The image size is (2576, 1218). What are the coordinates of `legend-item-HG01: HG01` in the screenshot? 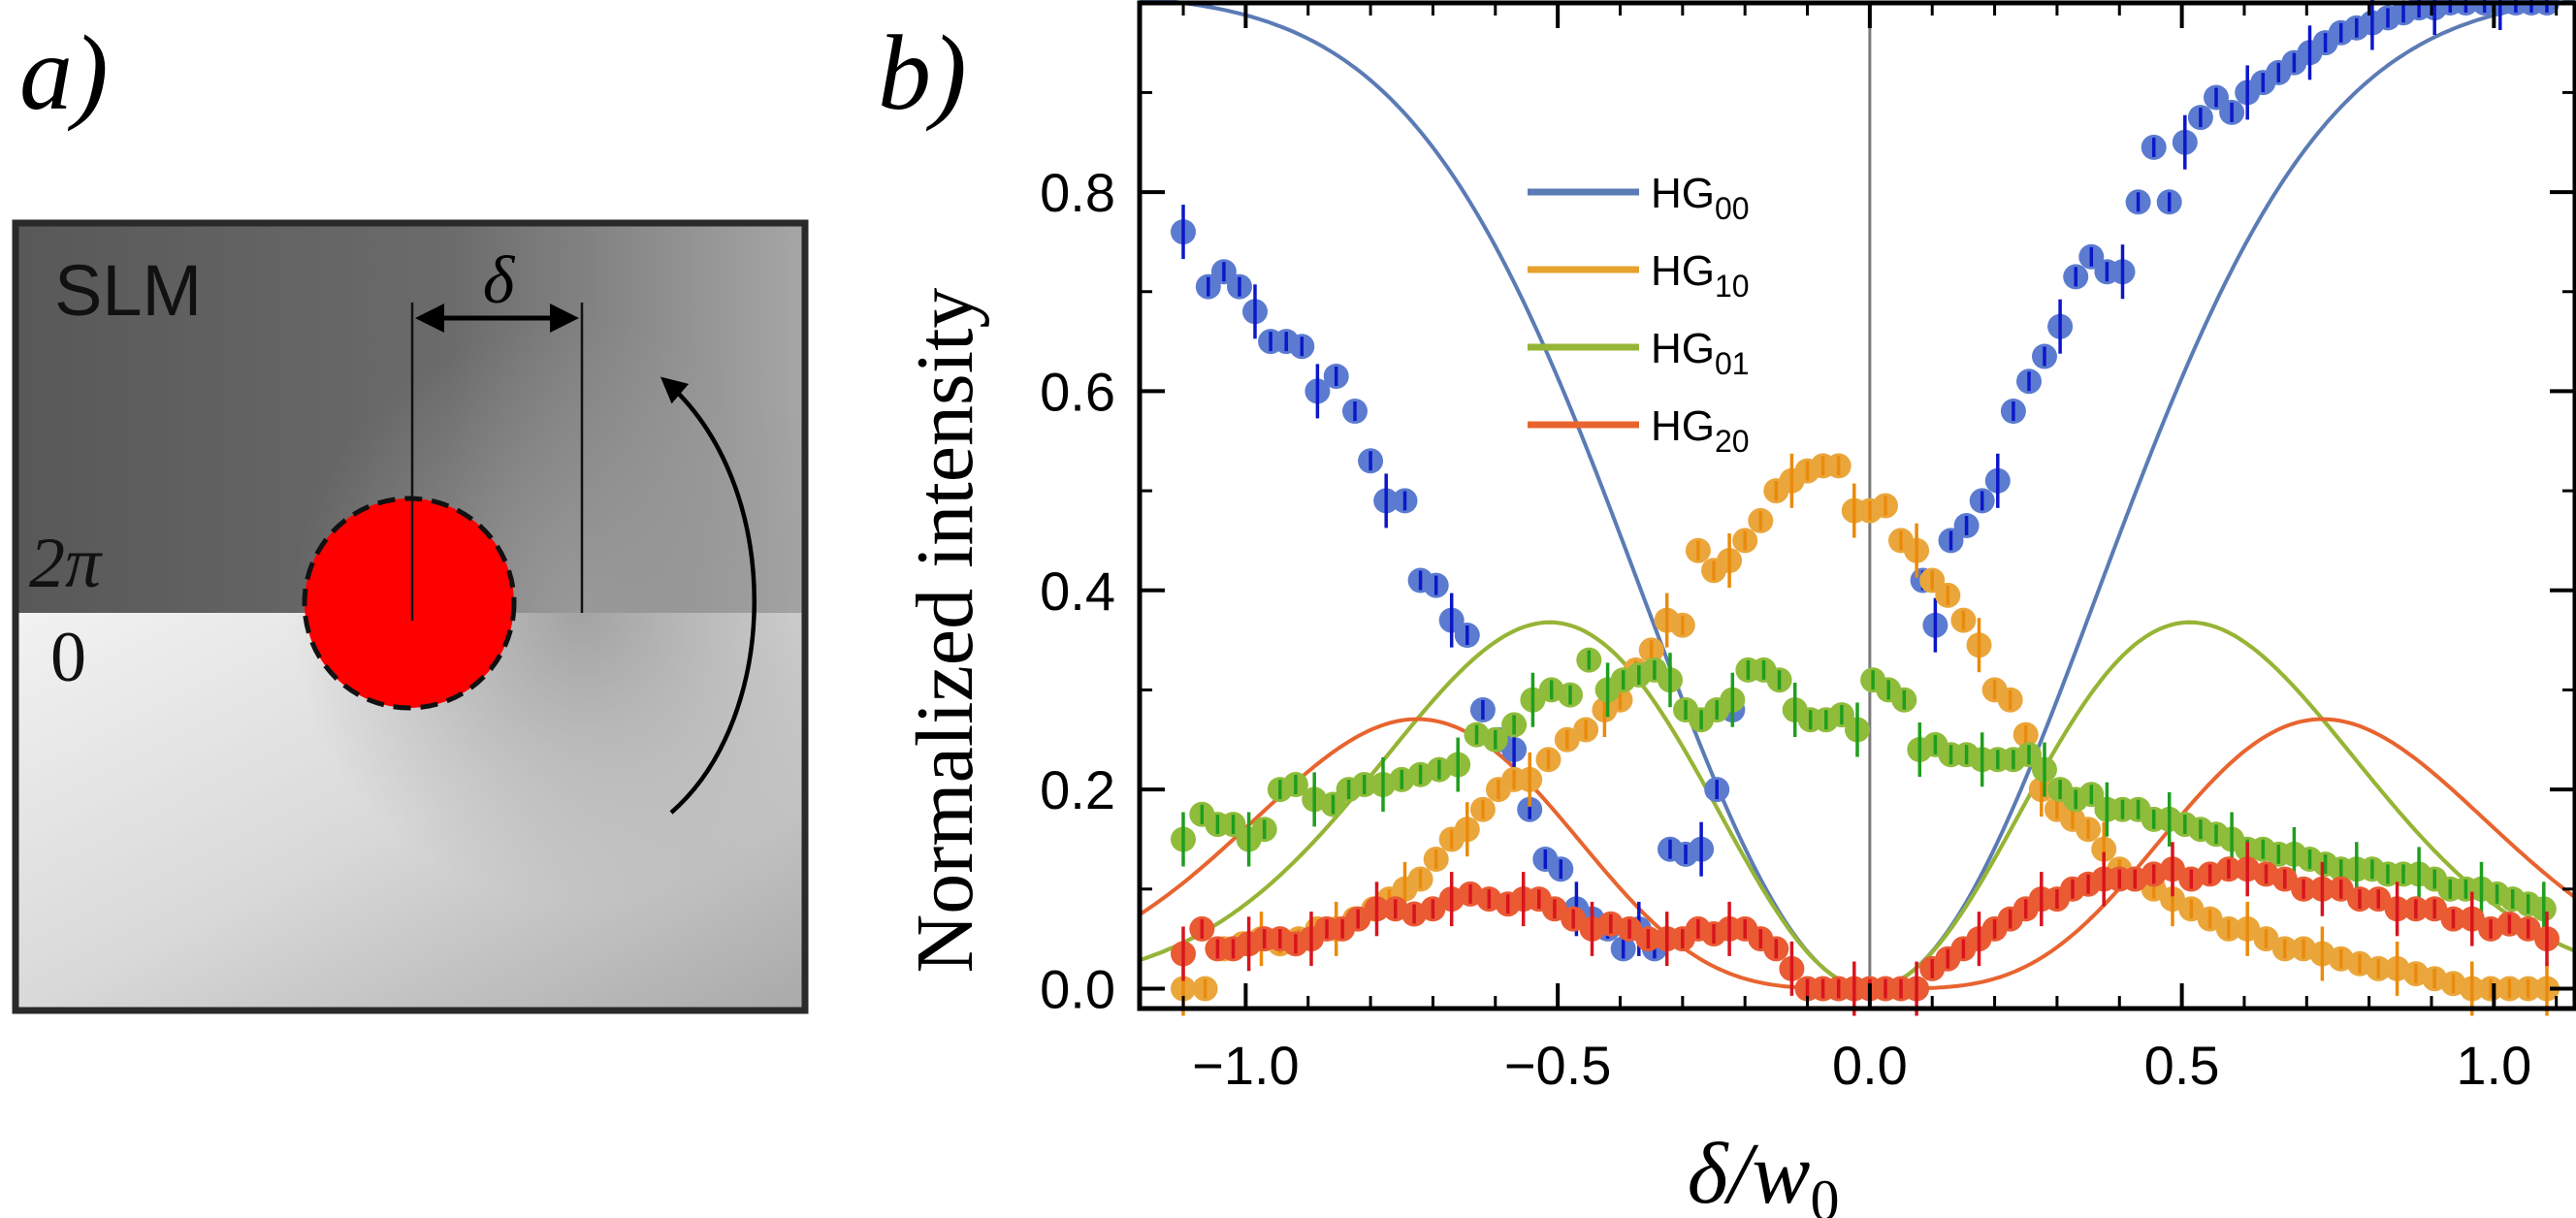 It's located at (1639, 353).